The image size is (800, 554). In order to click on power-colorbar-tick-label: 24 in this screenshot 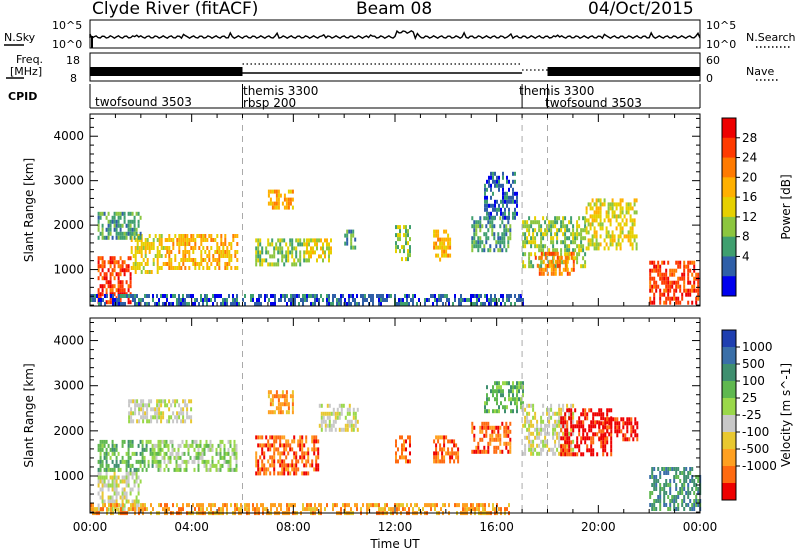, I will do `click(749, 158)`.